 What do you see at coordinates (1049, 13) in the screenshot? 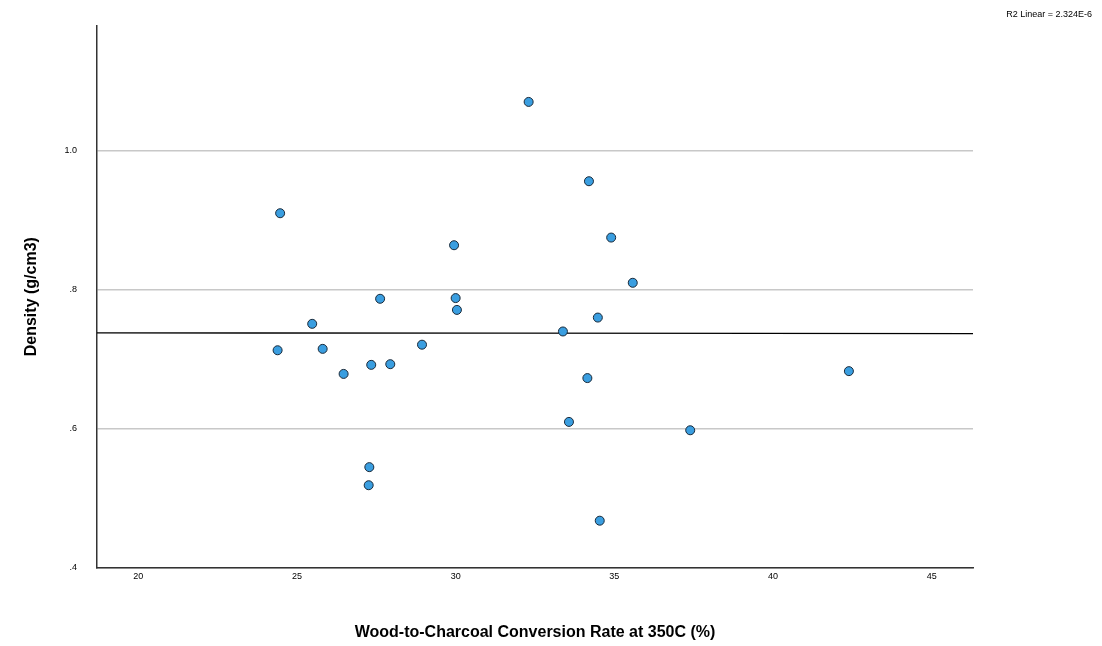
I see `text: R2 Linear = 2.324E-6` at bounding box center [1049, 13].